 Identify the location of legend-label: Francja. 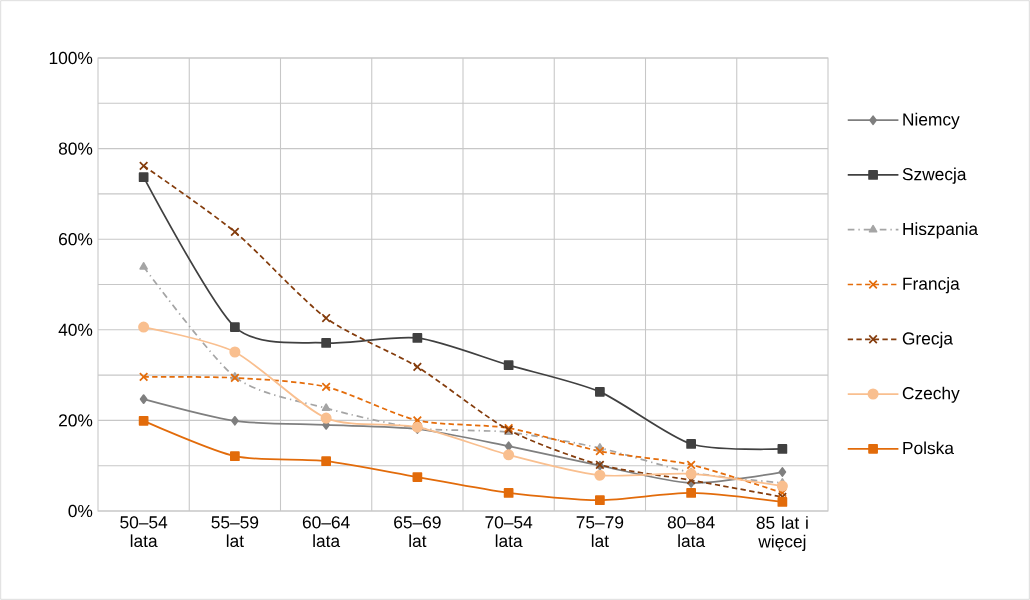
(931, 285).